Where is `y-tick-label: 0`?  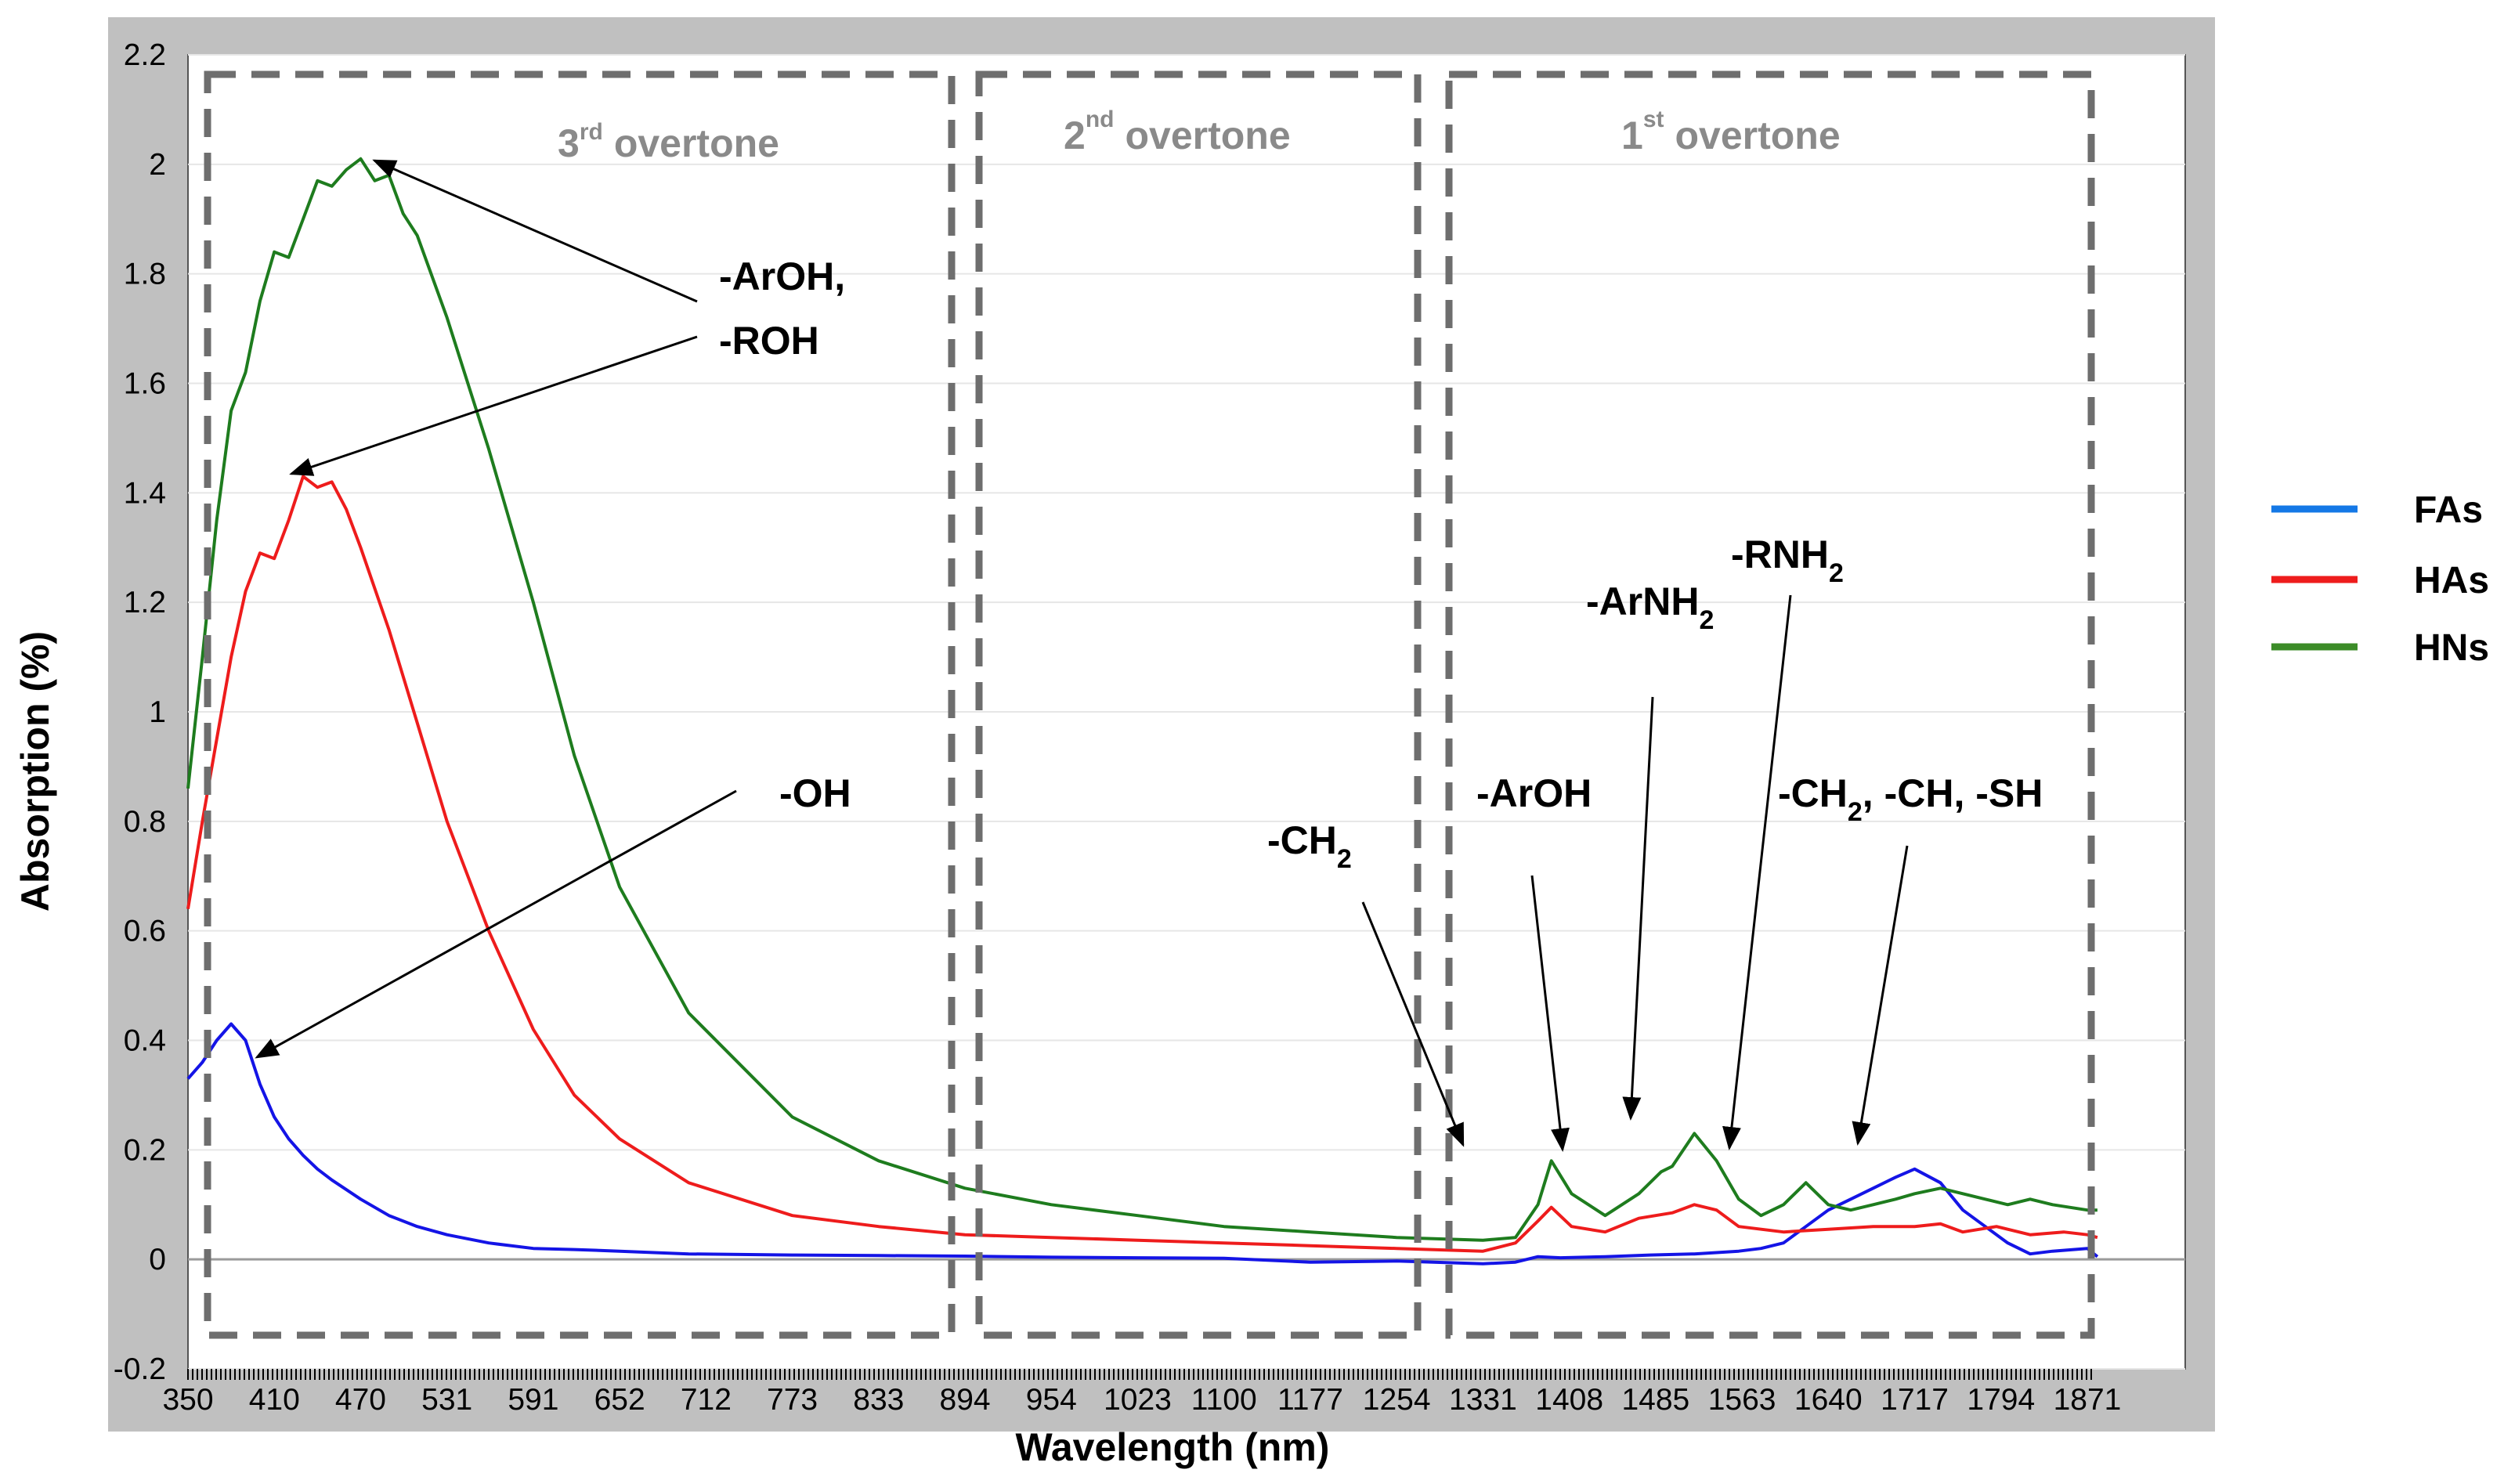
y-tick-label: 0 is located at coordinates (157, 1259).